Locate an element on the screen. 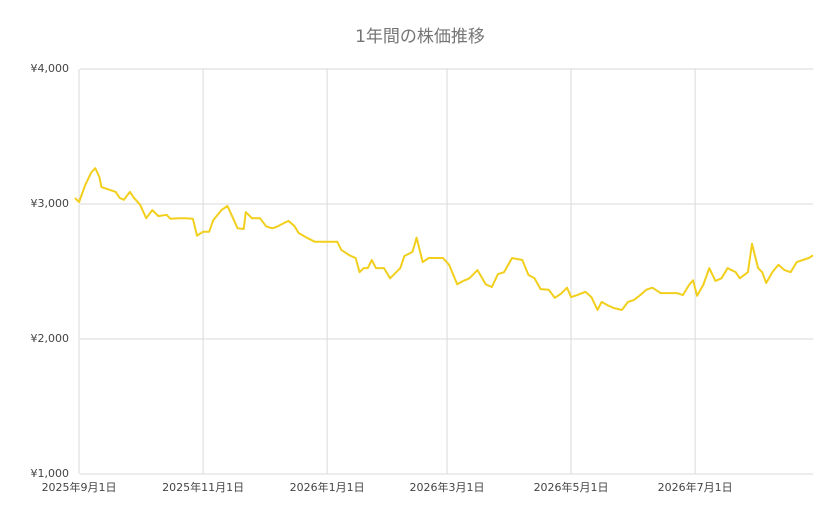  y-tick-label: ¥2,000 is located at coordinates (50, 338).